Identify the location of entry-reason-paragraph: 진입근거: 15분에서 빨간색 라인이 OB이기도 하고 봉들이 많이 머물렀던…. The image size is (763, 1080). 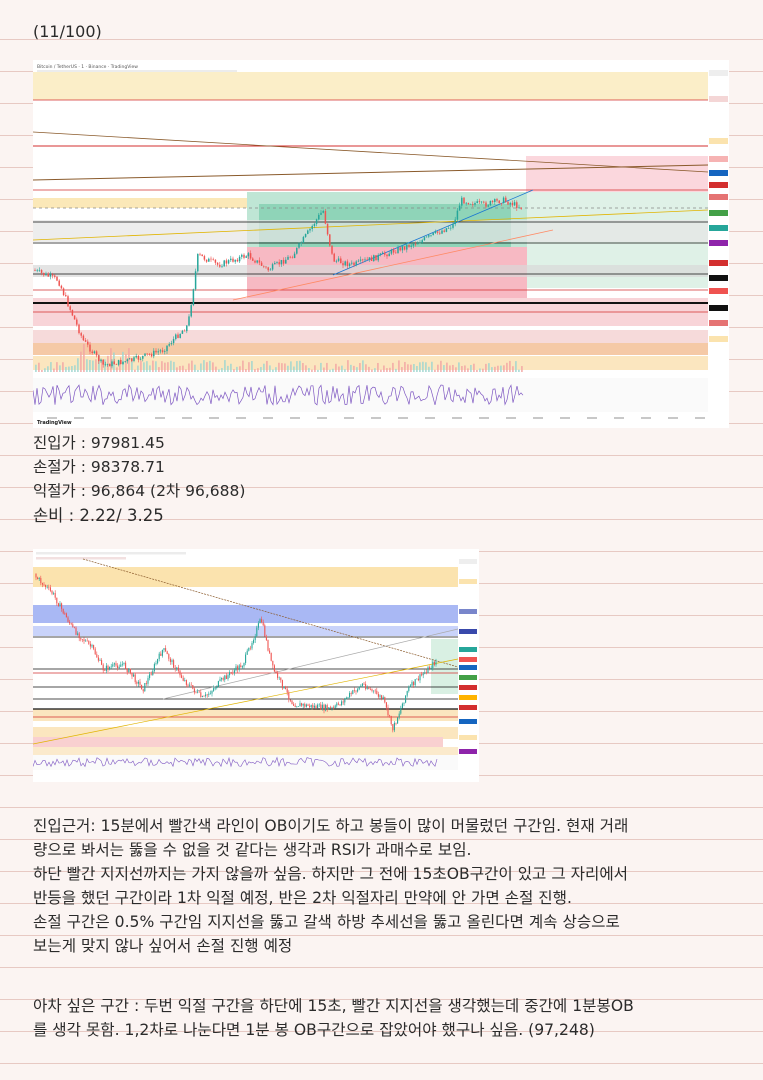
(383, 886).